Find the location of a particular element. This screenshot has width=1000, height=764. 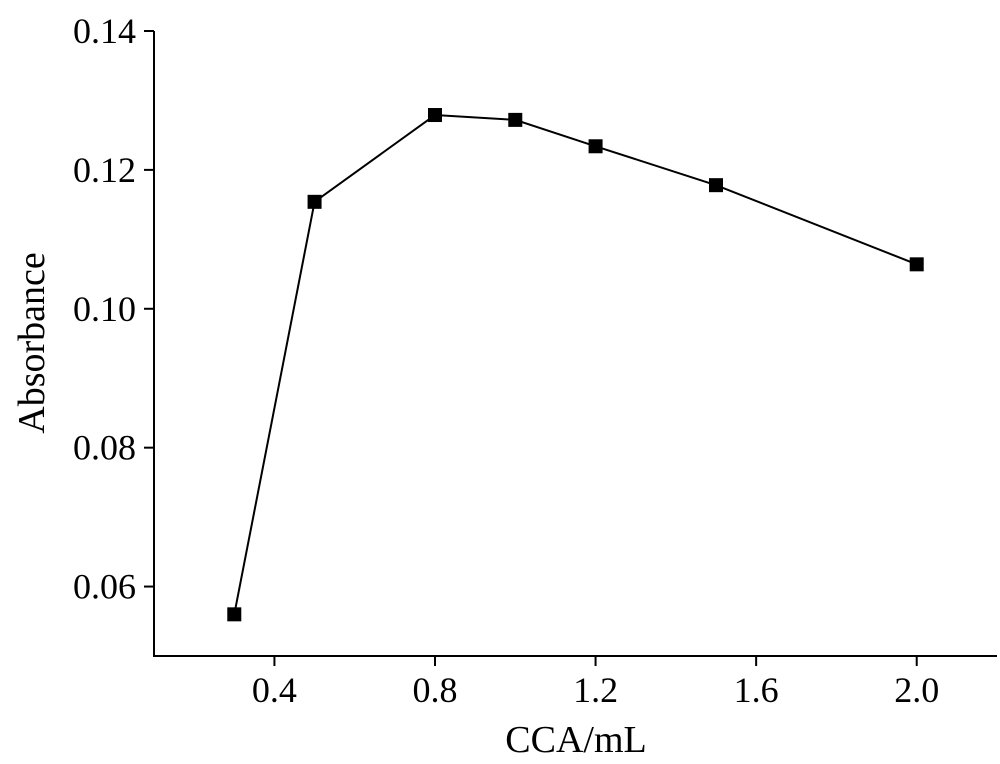

x-ticks: 0.4 0.8 1.2 1.6 2.0 is located at coordinates (595, 683).